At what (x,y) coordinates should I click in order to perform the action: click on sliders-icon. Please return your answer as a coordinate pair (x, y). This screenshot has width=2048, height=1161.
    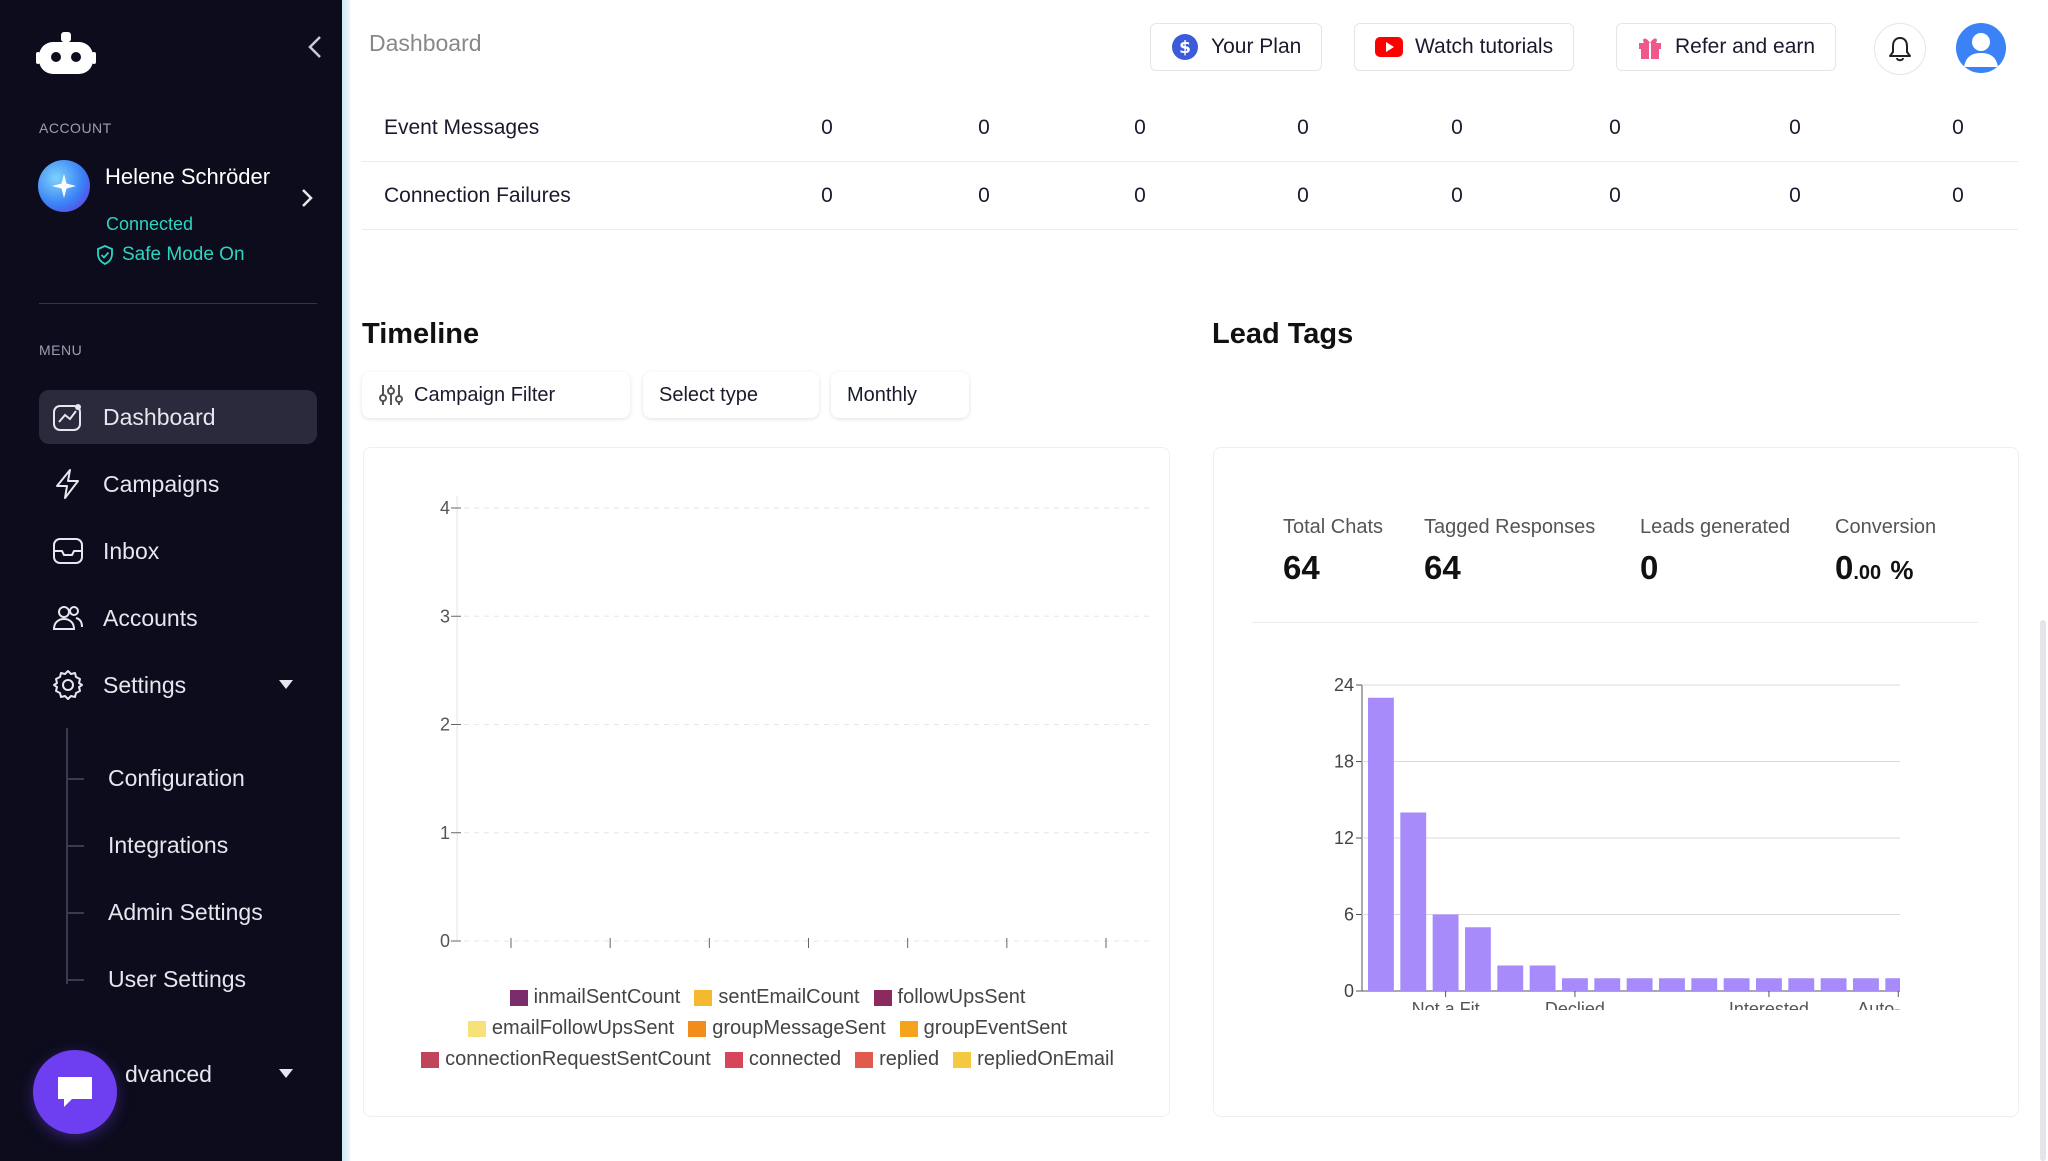
    Looking at the image, I should click on (391, 395).